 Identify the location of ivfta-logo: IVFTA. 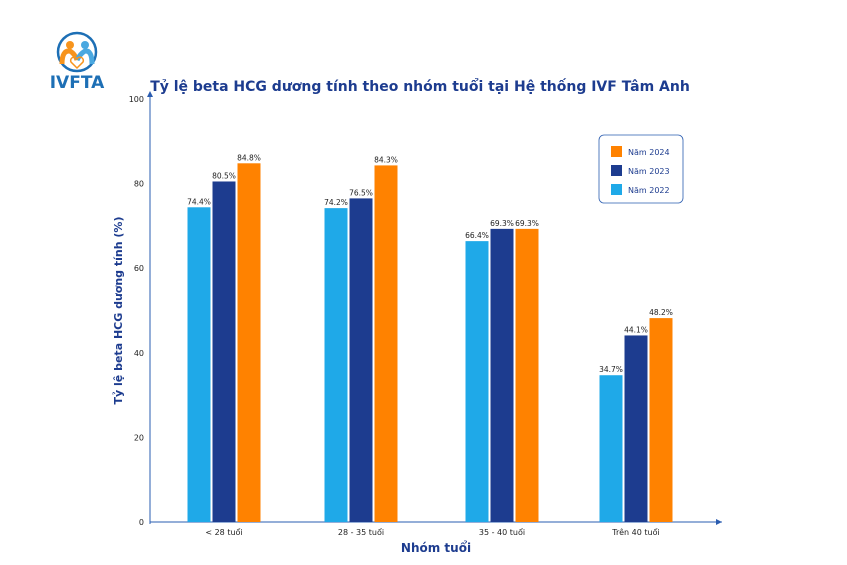
(77, 62).